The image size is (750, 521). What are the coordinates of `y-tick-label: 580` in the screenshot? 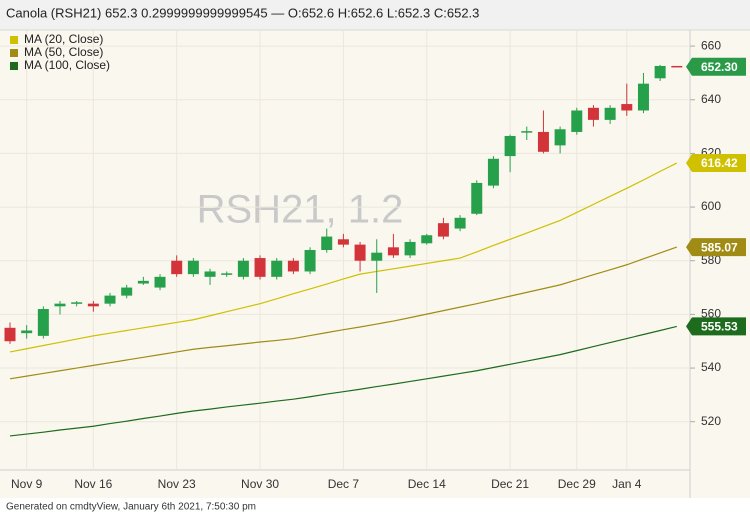 It's located at (711, 260).